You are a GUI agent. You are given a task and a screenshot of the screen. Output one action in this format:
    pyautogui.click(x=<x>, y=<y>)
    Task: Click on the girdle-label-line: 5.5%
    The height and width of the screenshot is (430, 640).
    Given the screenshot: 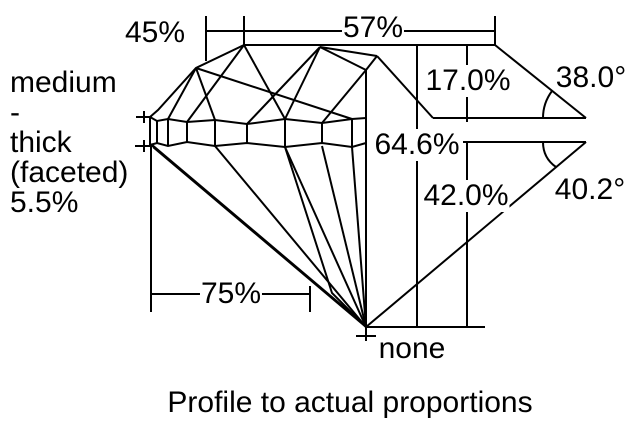 What is the action you would take?
    pyautogui.click(x=44, y=202)
    